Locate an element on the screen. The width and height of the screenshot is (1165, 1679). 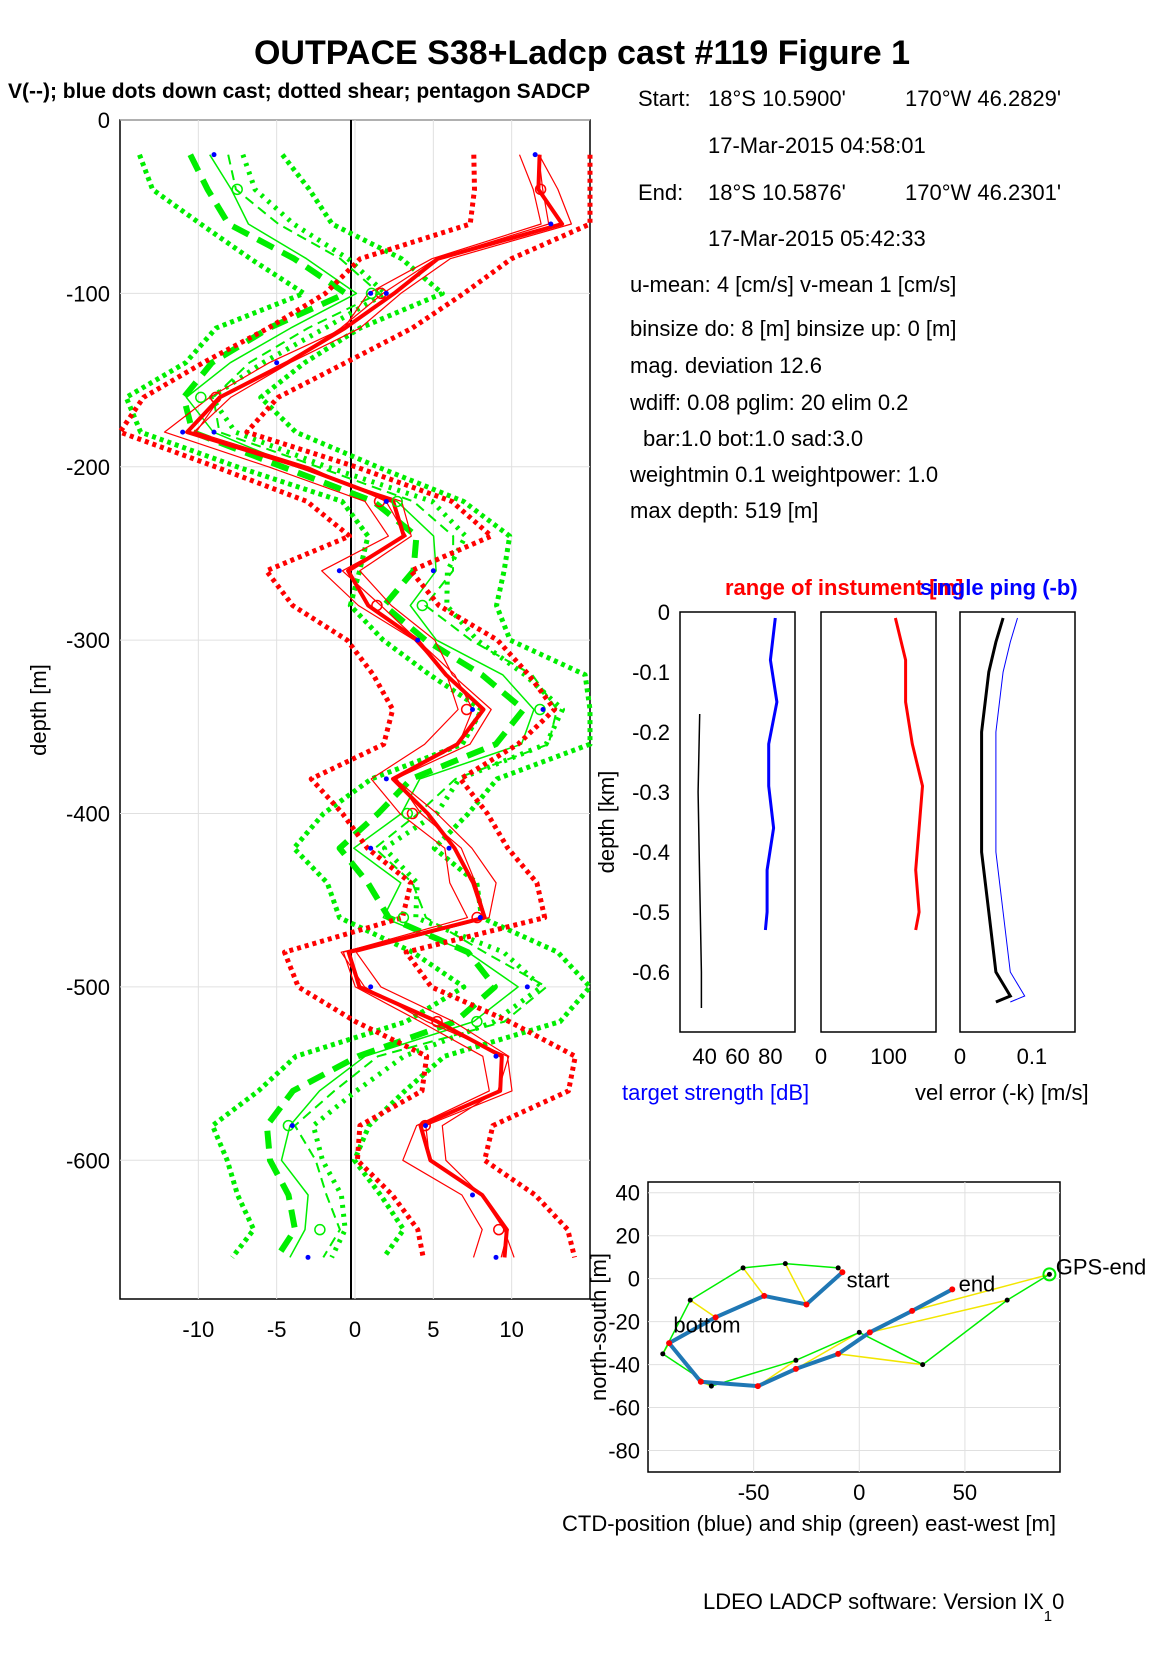
y-tick-label: -400 is located at coordinates (88, 814).